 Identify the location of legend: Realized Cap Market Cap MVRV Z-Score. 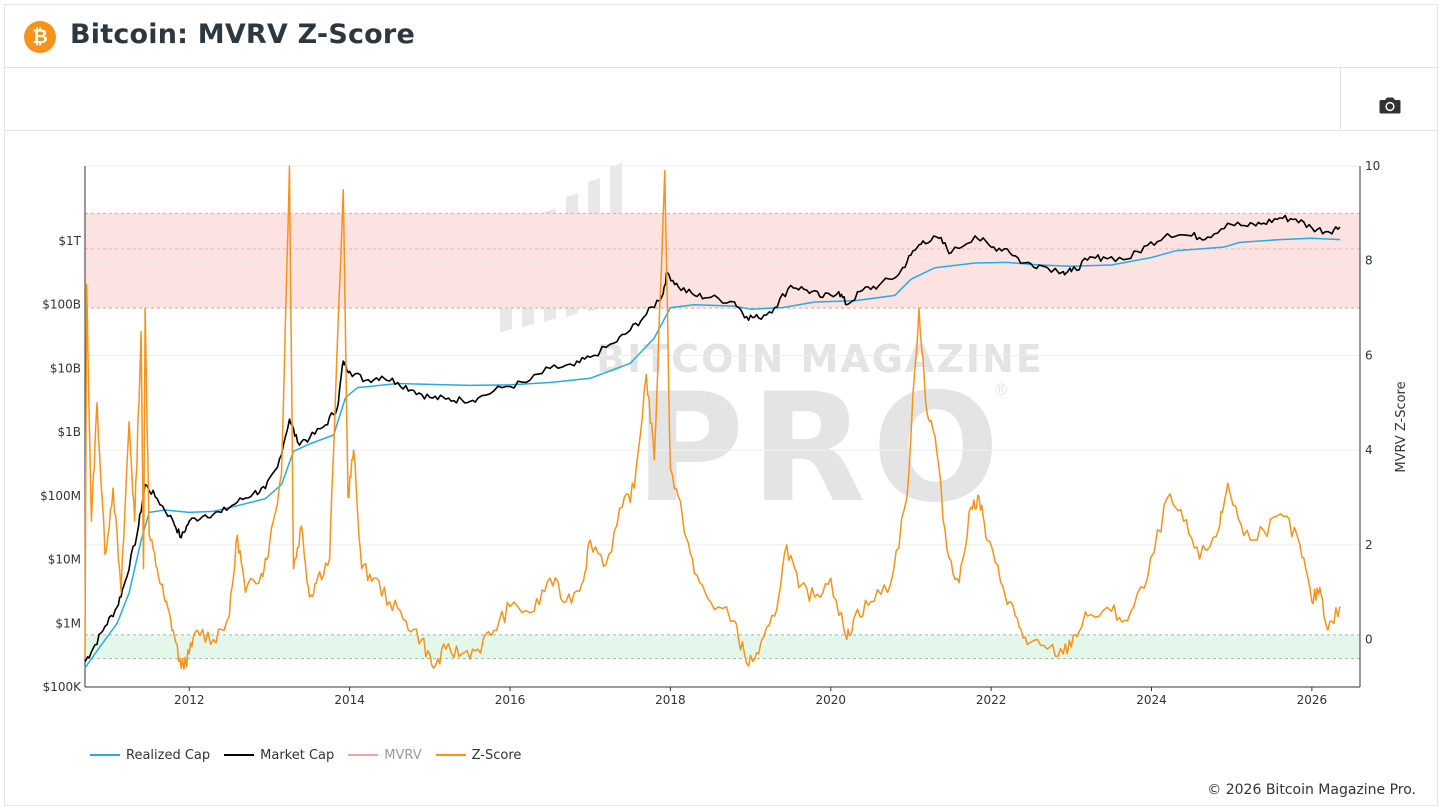
(305, 755).